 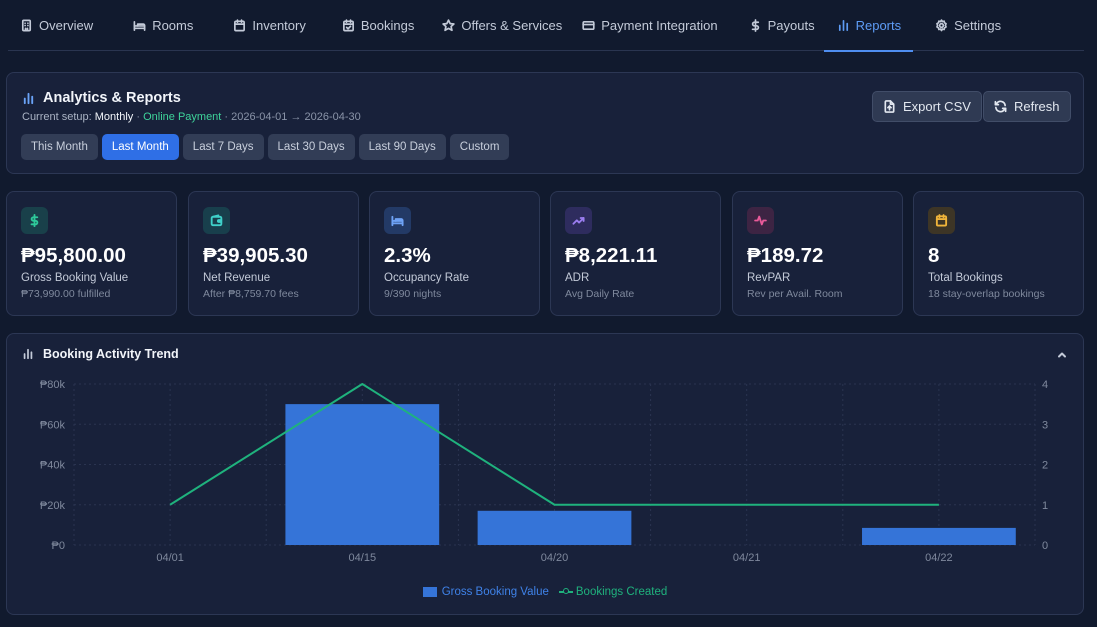 What do you see at coordinates (659, 25) in the screenshot?
I see `tab-label: Payment Integration` at bounding box center [659, 25].